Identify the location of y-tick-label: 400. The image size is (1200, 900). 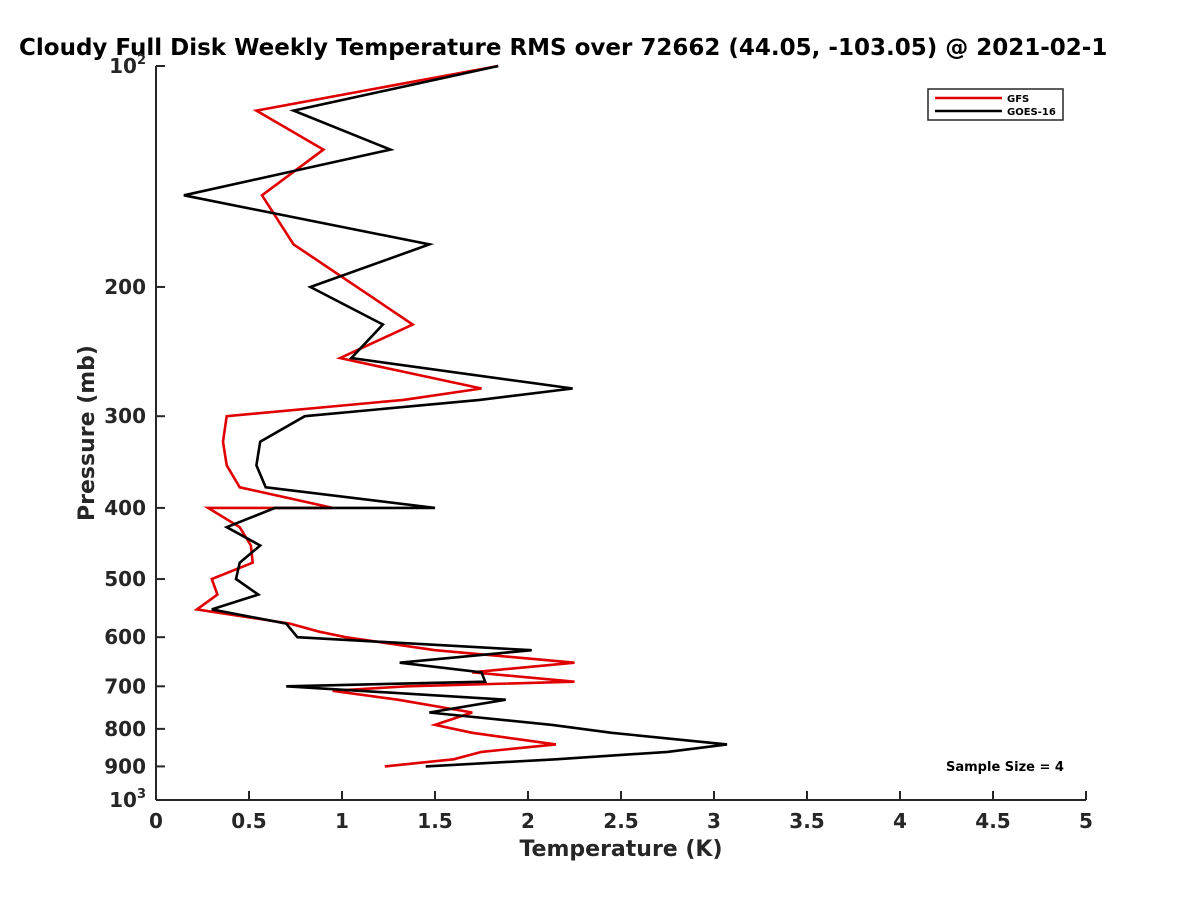
(125, 508).